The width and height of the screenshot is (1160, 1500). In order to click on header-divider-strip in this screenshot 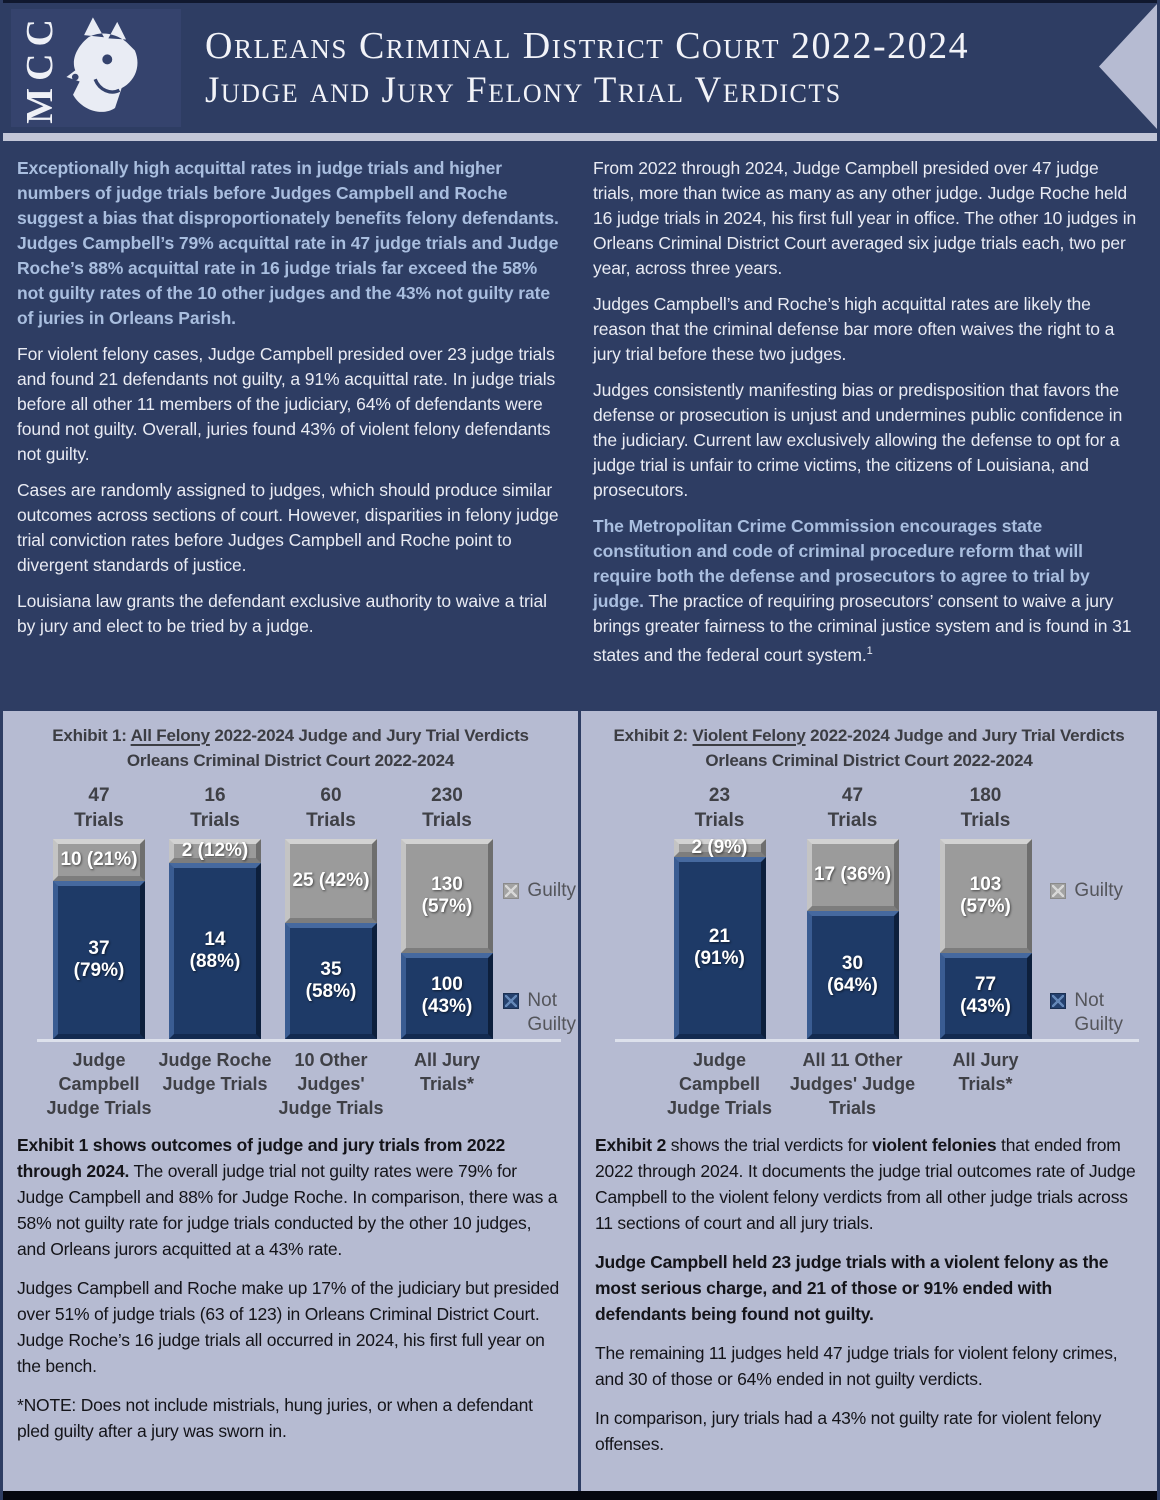, I will do `click(580, 137)`.